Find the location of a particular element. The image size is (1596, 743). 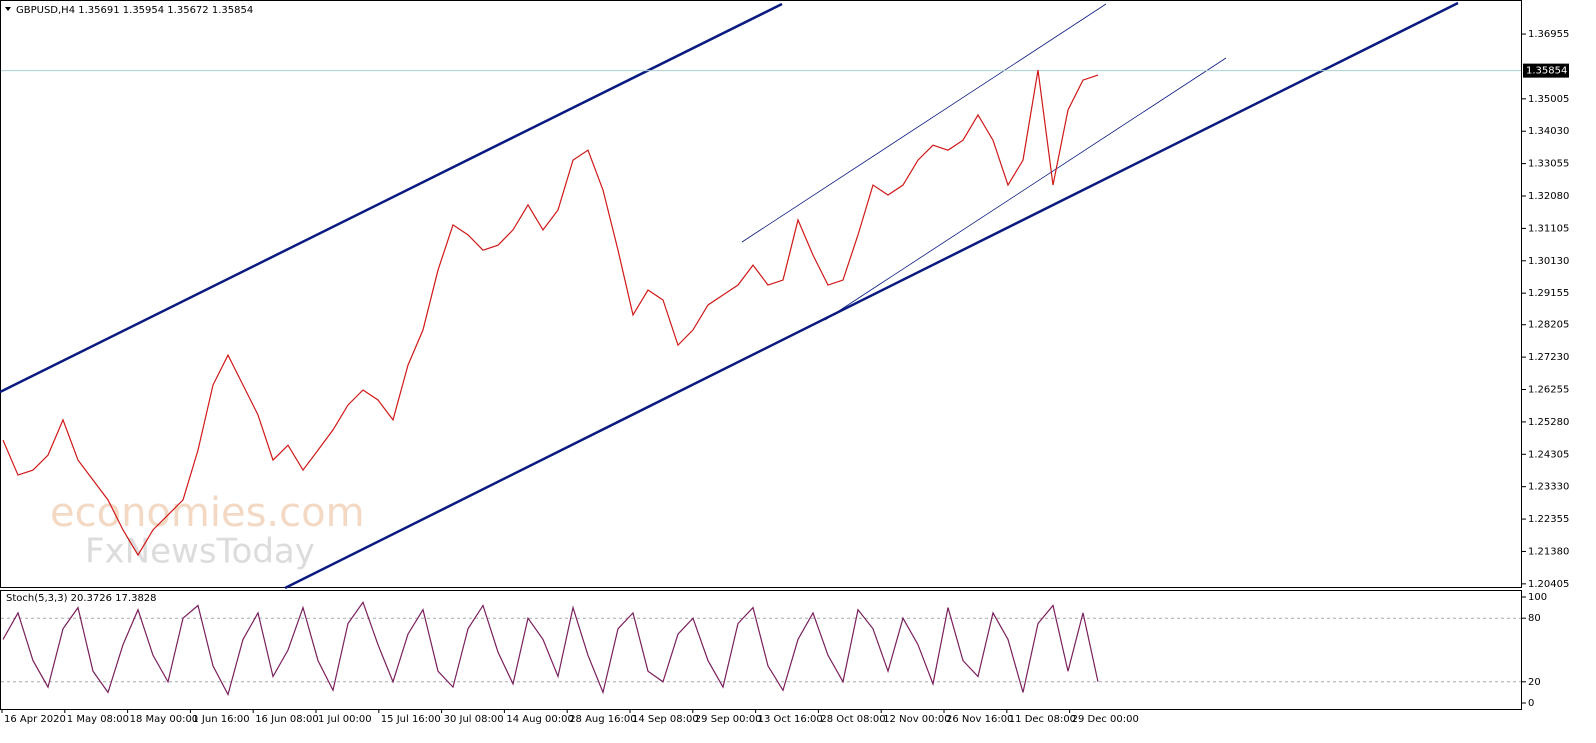

y-tick-label: 1.22355 is located at coordinates (1548, 519).